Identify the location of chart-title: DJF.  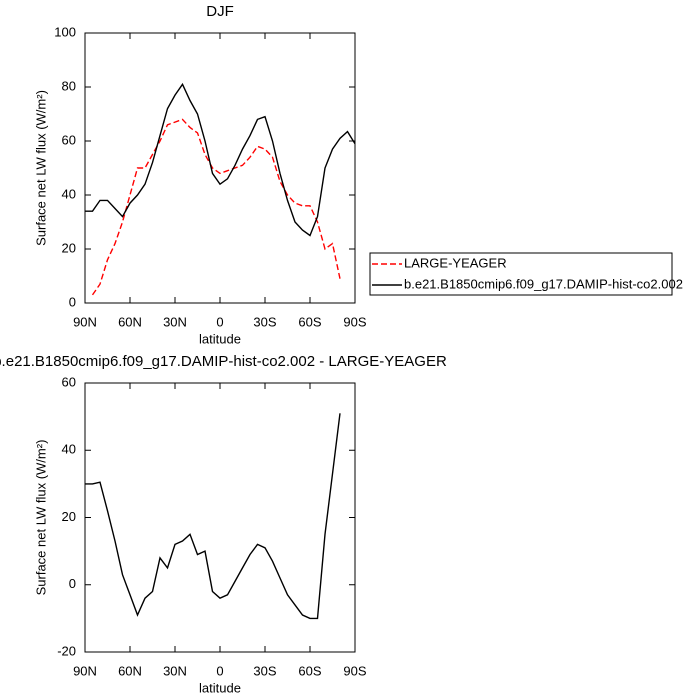
(220, 11).